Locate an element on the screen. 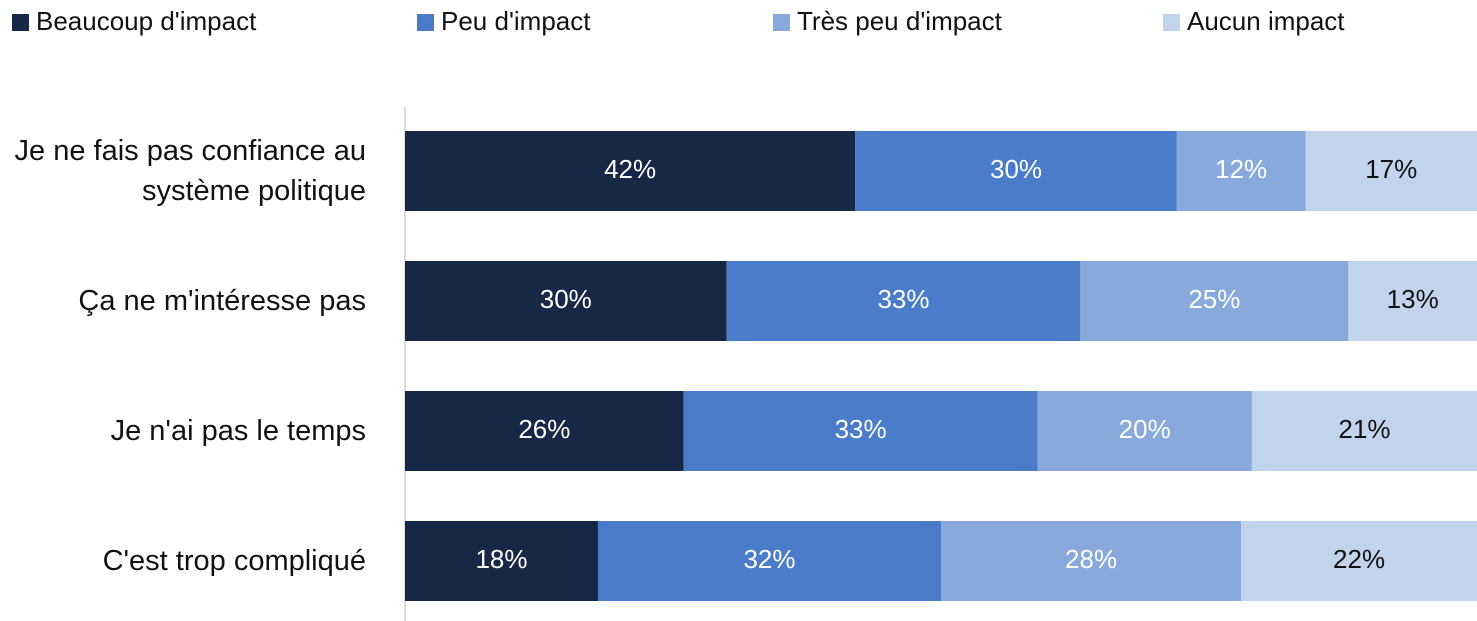 This screenshot has width=1477, height=621. category-label: Je n'ai pas le temps is located at coordinates (183, 431).